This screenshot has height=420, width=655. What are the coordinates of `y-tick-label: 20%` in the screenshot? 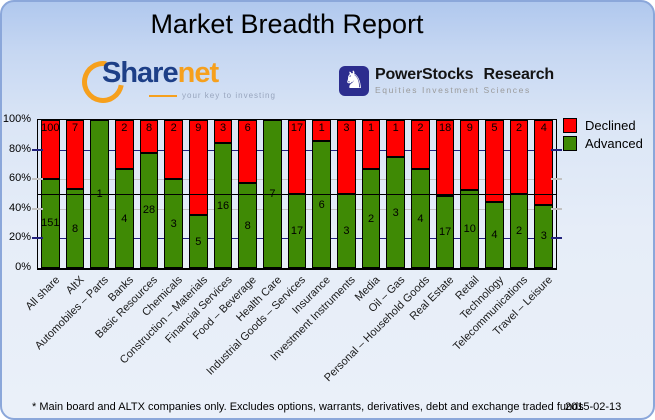 It's located at (19, 237).